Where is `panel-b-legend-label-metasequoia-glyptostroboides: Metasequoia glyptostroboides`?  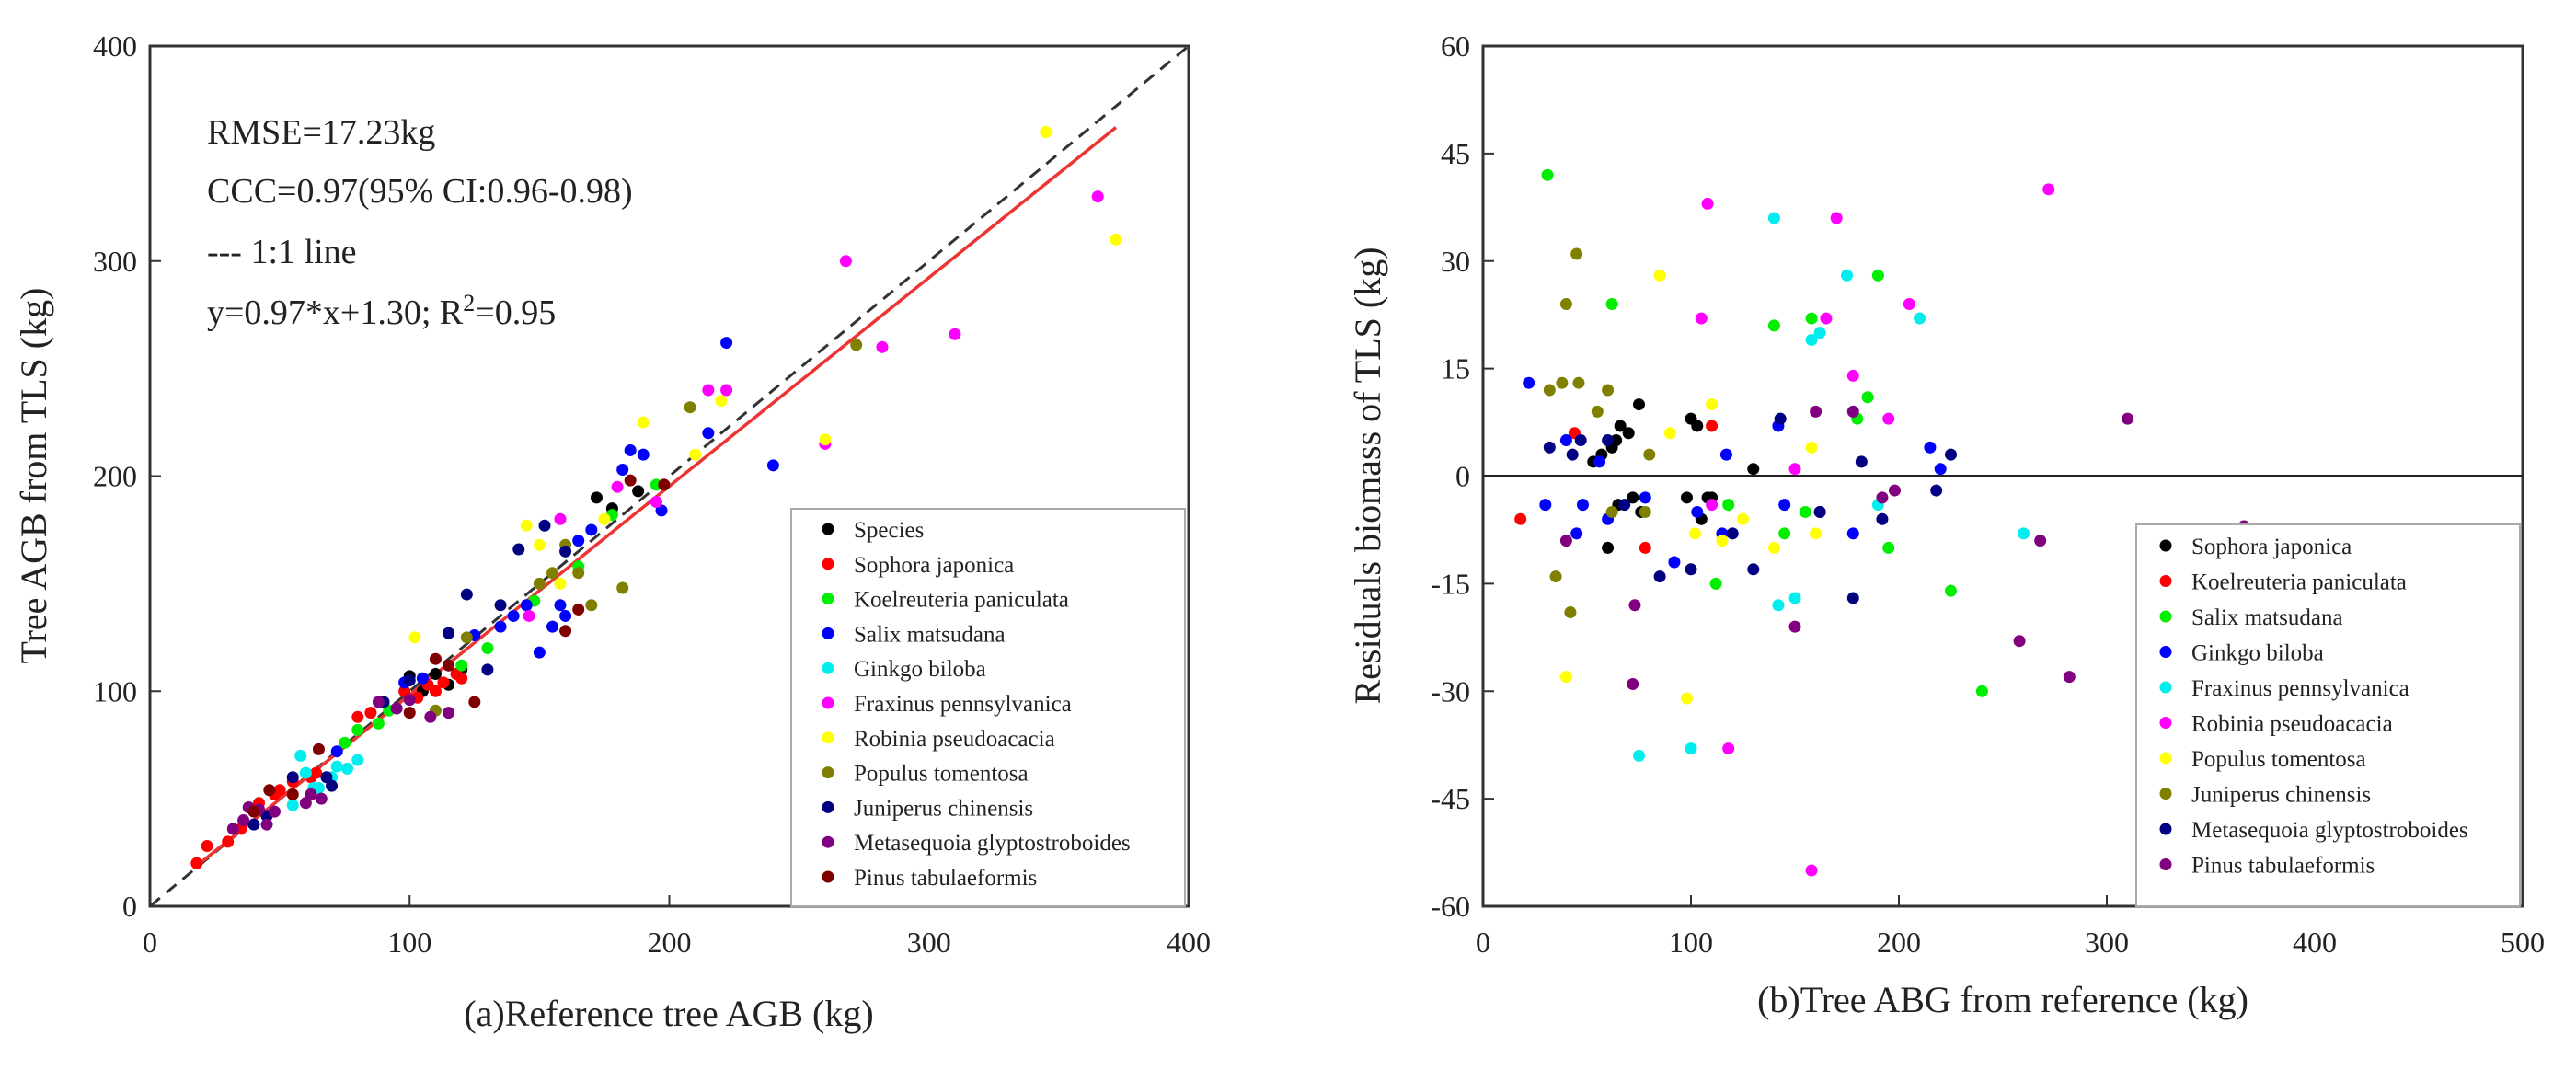
panel-b-legend-label-metasequoia-glyptostroboides: Metasequoia glyptostroboides is located at coordinates (2329, 830).